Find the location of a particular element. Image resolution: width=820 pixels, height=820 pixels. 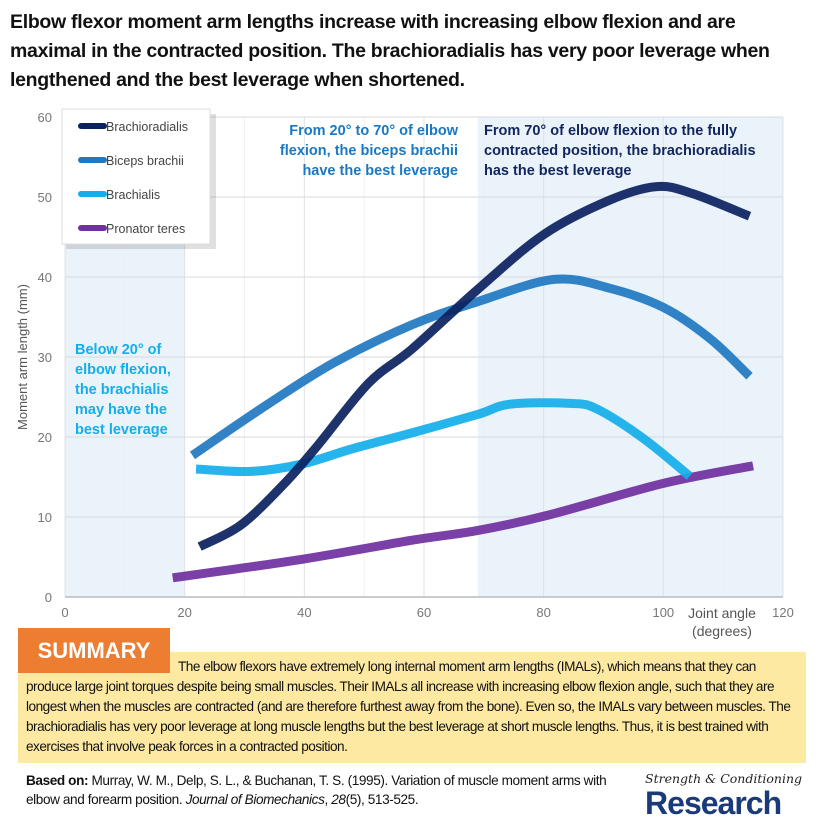

annotation-brachialis: best leverage is located at coordinates (121, 430).